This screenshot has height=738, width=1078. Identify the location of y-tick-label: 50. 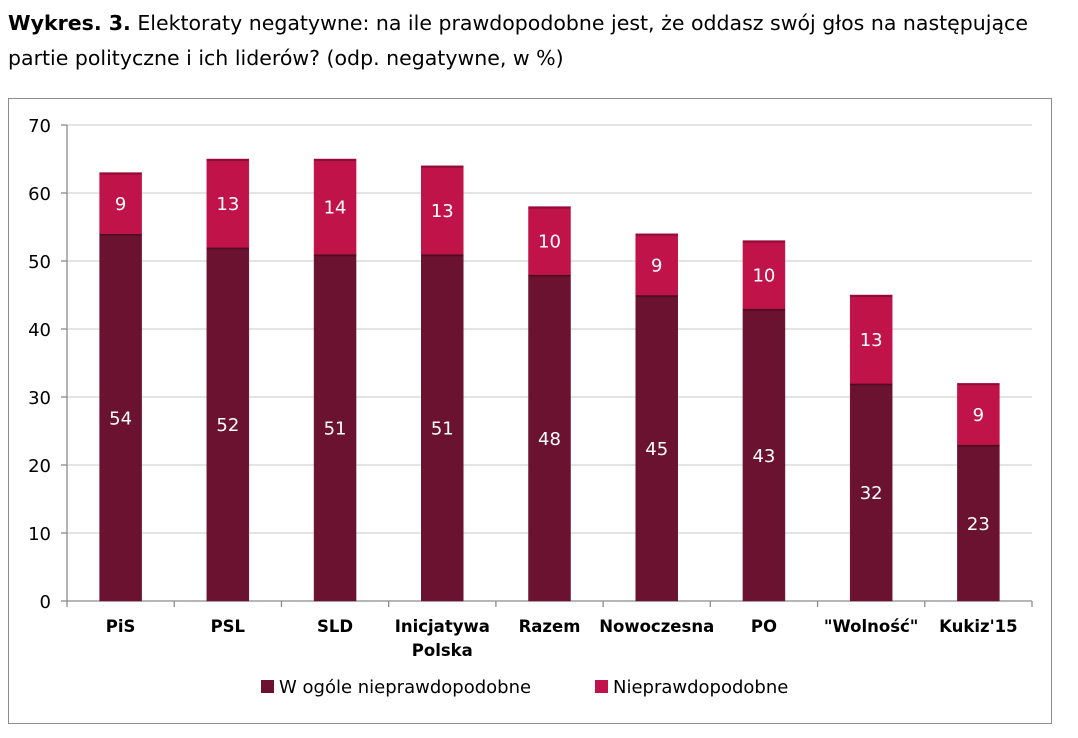
(39, 262).